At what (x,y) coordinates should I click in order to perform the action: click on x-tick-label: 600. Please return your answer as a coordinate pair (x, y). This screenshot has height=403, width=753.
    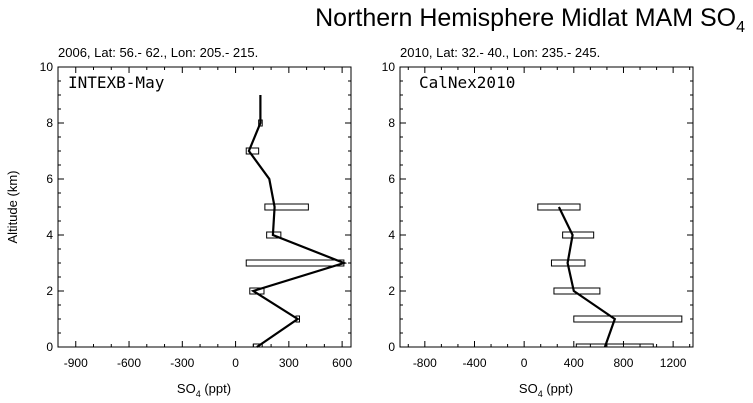
    Looking at the image, I should click on (342, 363).